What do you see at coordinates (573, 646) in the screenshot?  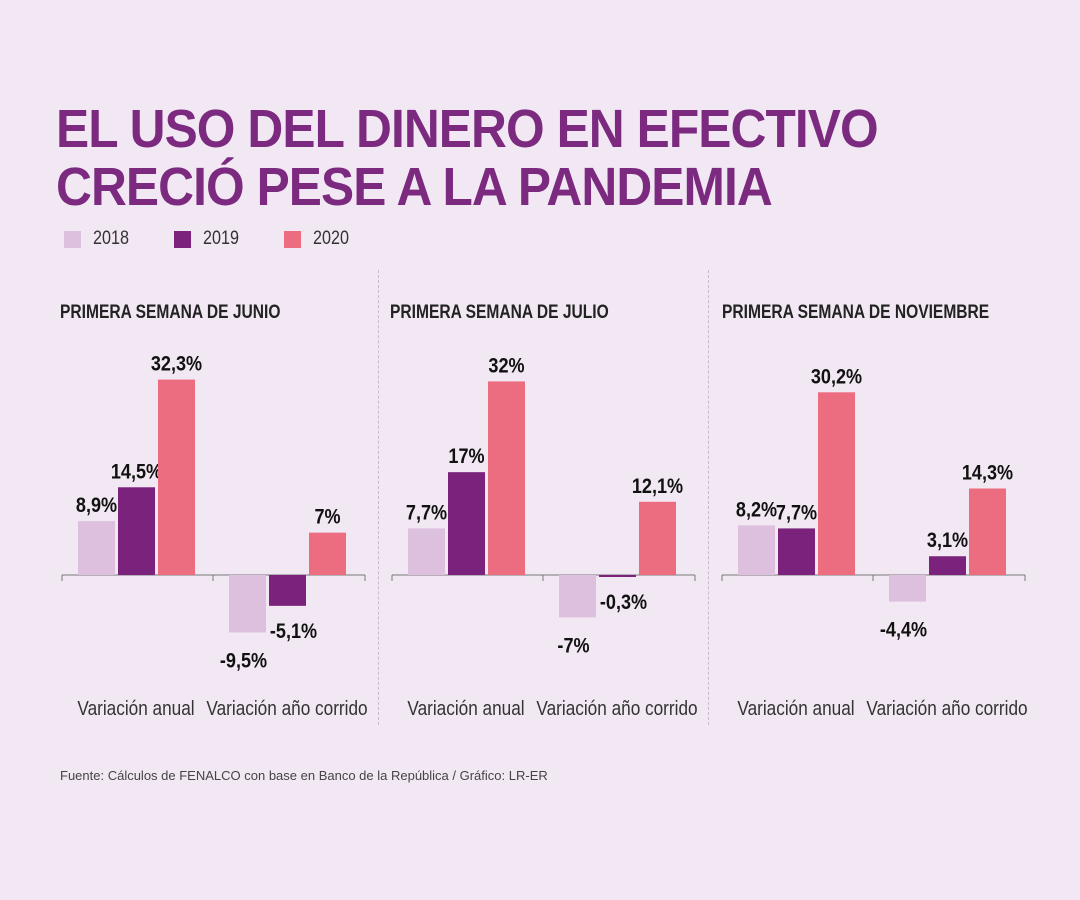 I see `data-label: -7%` at bounding box center [573, 646].